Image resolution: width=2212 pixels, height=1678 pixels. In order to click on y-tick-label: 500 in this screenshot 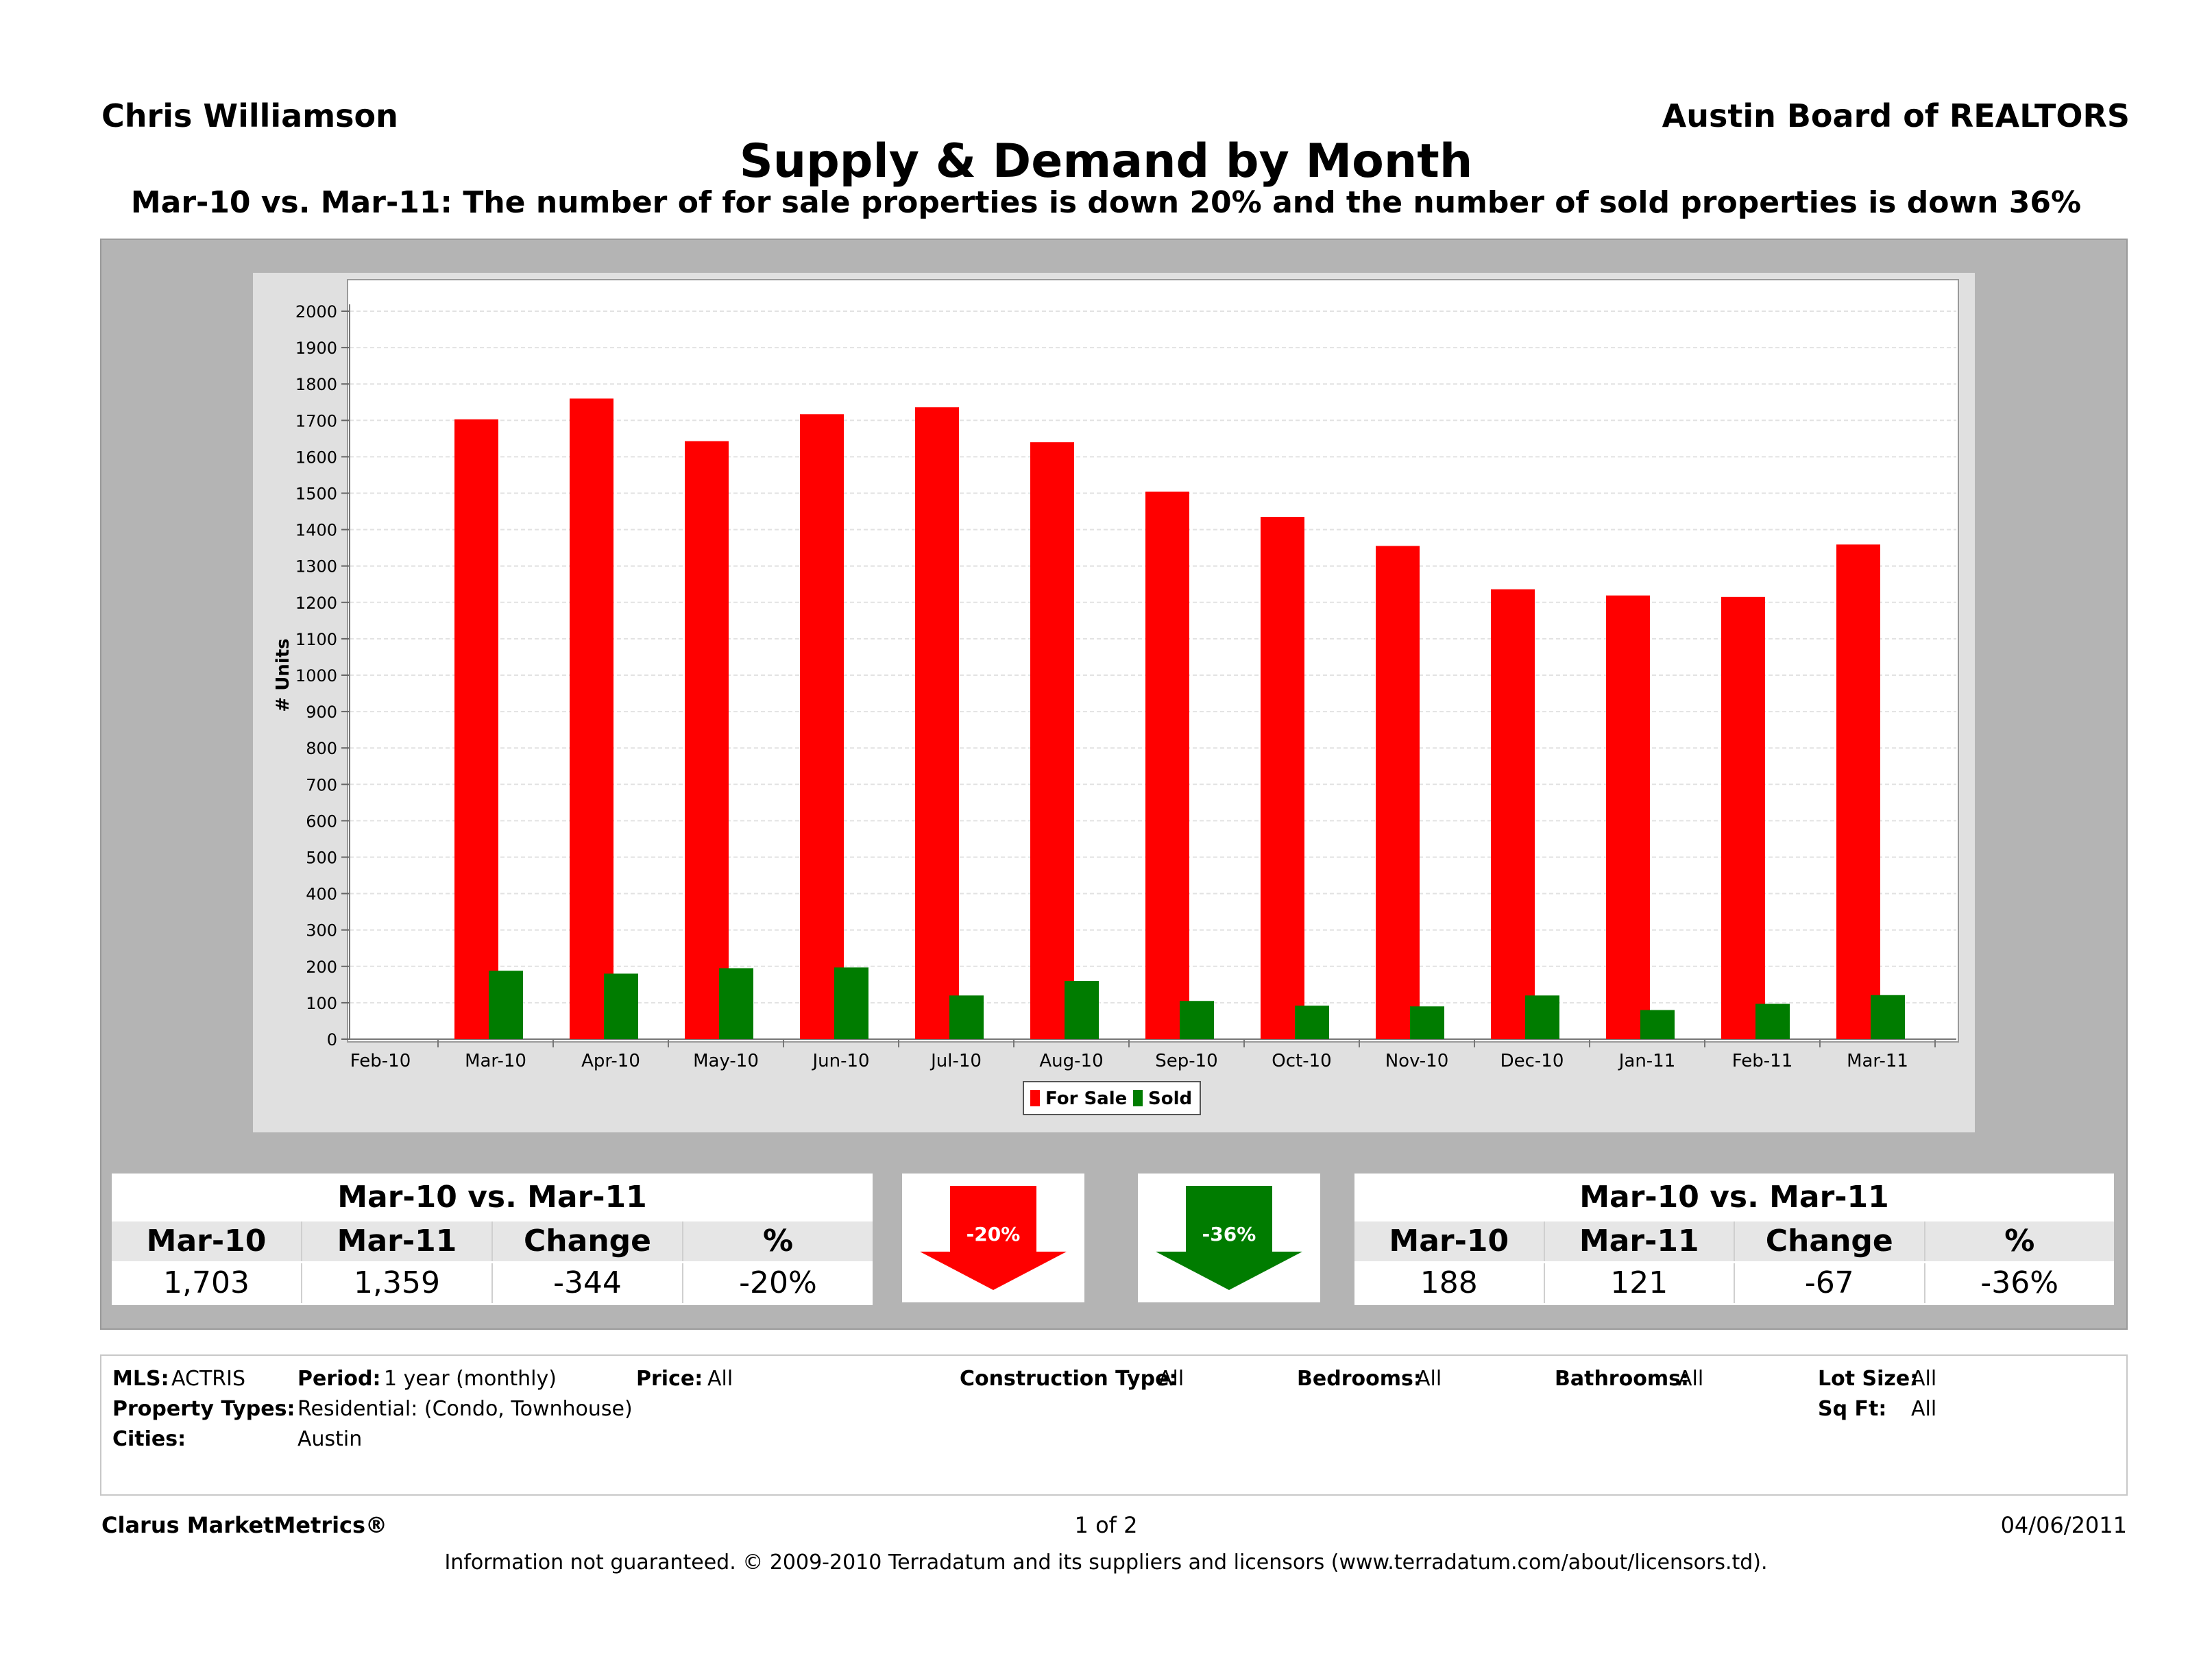, I will do `click(321, 858)`.